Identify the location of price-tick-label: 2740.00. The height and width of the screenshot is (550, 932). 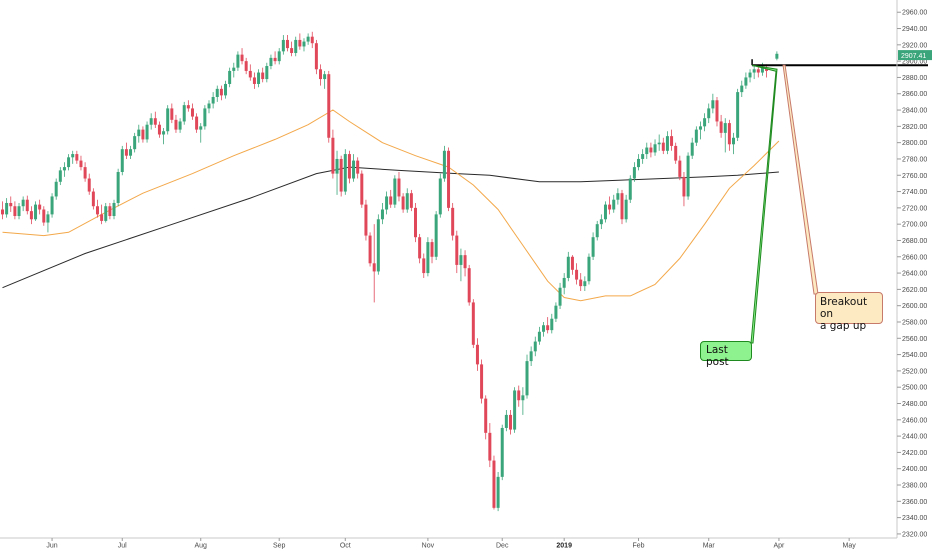
(914, 192).